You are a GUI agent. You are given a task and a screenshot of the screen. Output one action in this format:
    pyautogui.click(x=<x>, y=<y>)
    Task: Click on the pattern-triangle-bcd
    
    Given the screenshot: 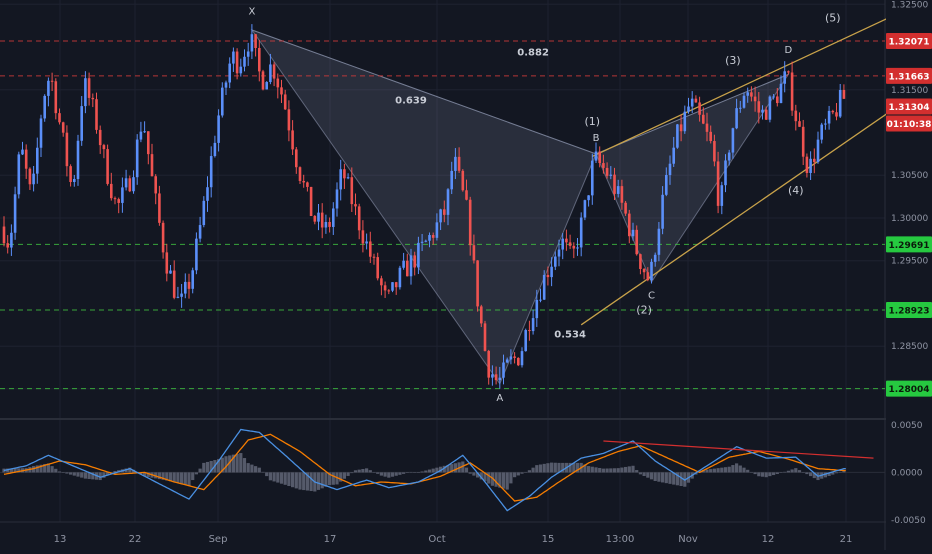 What is the action you would take?
    pyautogui.click(x=692, y=178)
    